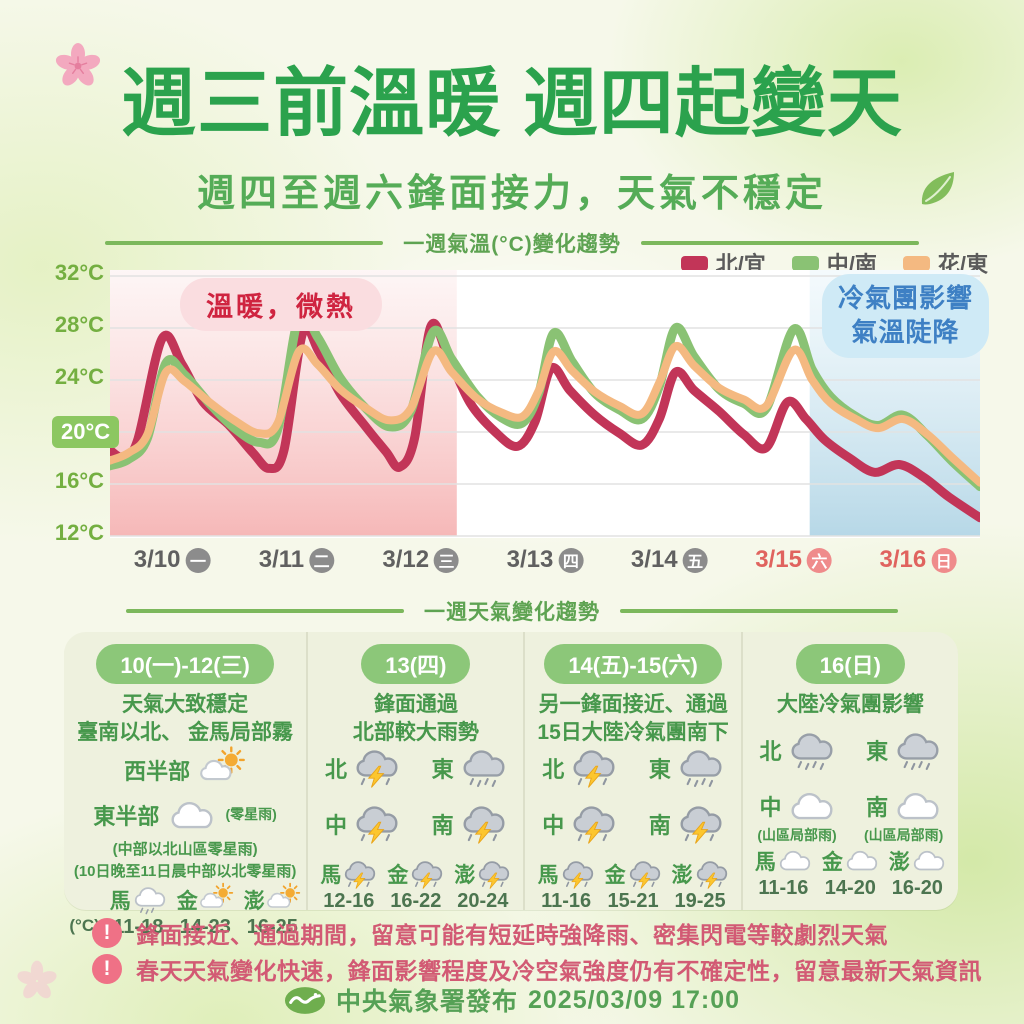  Describe the element at coordinates (79, 272) in the screenshot. I see `y-tick-label: 32°C` at that location.